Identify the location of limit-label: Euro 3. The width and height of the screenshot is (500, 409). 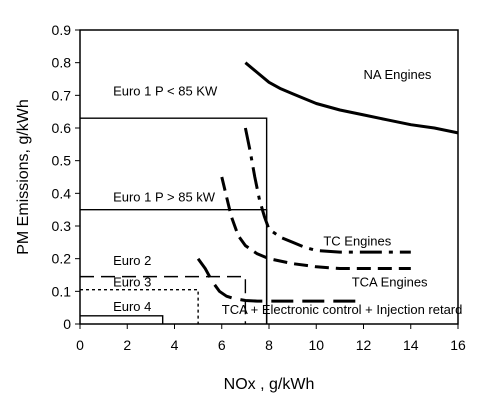
(132, 281).